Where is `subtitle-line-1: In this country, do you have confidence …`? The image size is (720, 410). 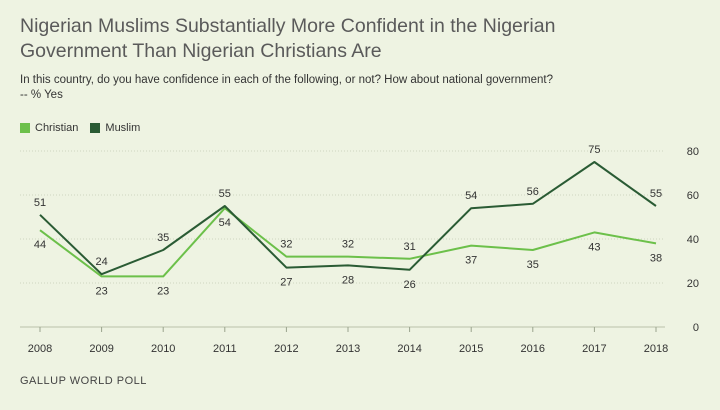 subtitle-line-1: In this country, do you have confidence … is located at coordinates (286, 80).